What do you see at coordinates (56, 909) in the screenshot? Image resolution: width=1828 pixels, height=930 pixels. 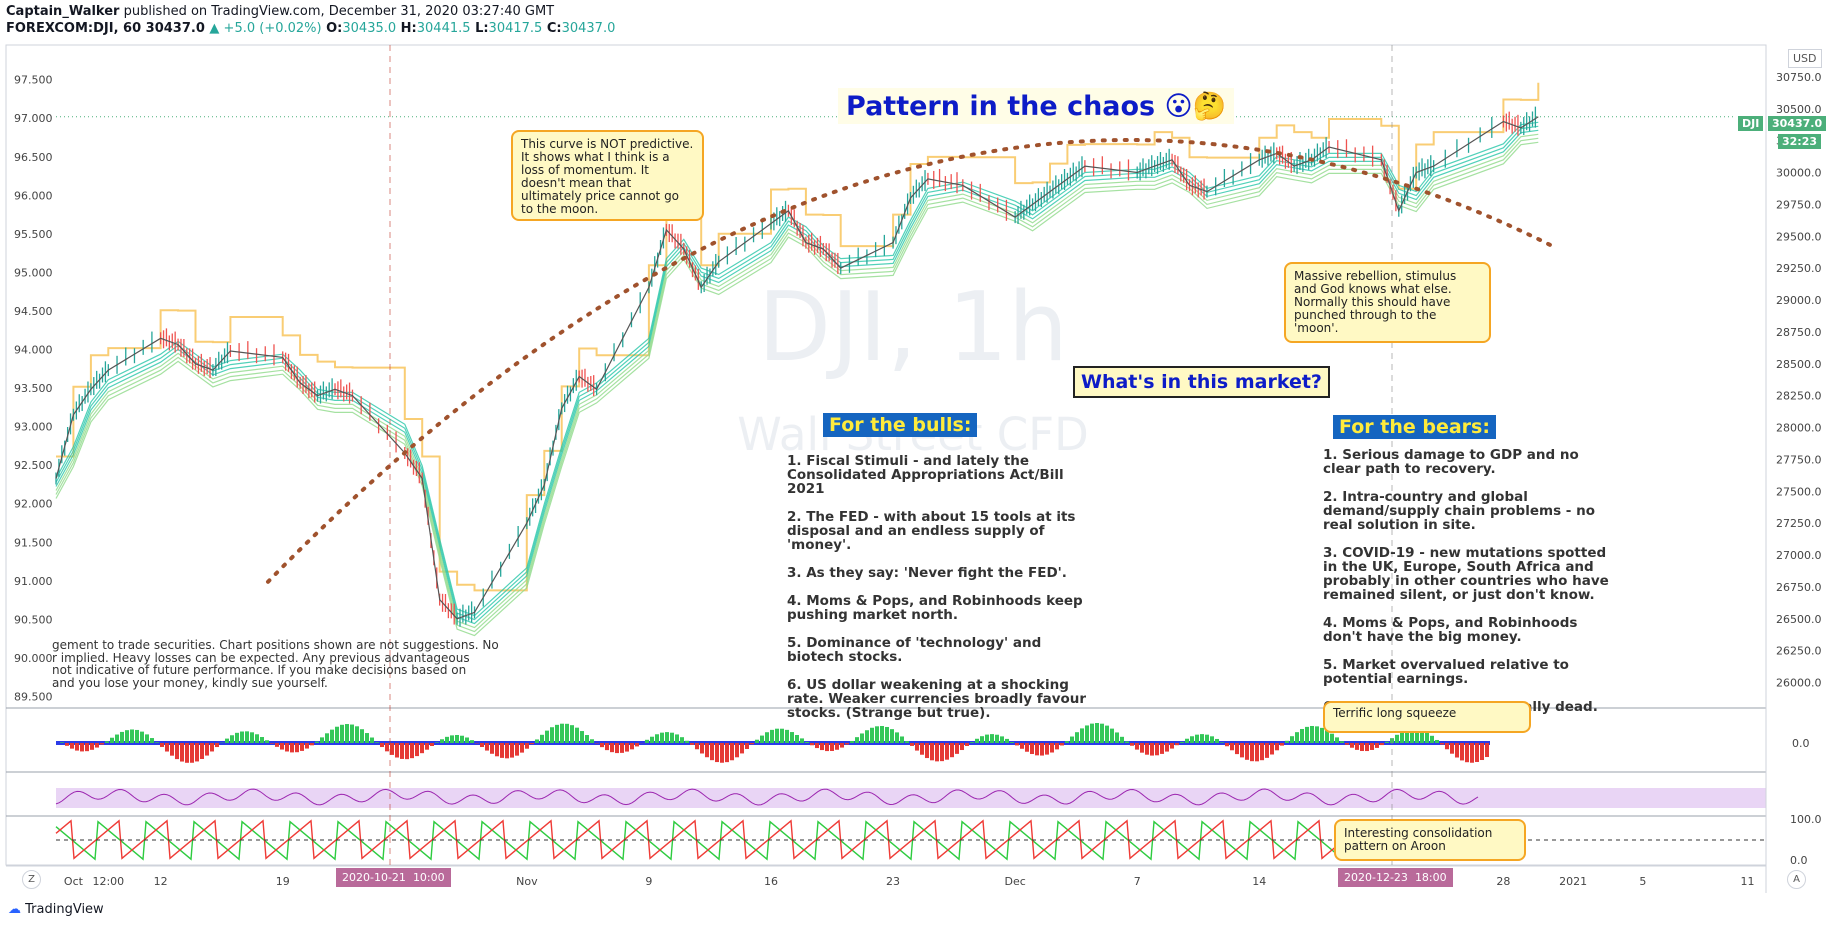 I see `tradingview-brand: ☁ TradingView` at bounding box center [56, 909].